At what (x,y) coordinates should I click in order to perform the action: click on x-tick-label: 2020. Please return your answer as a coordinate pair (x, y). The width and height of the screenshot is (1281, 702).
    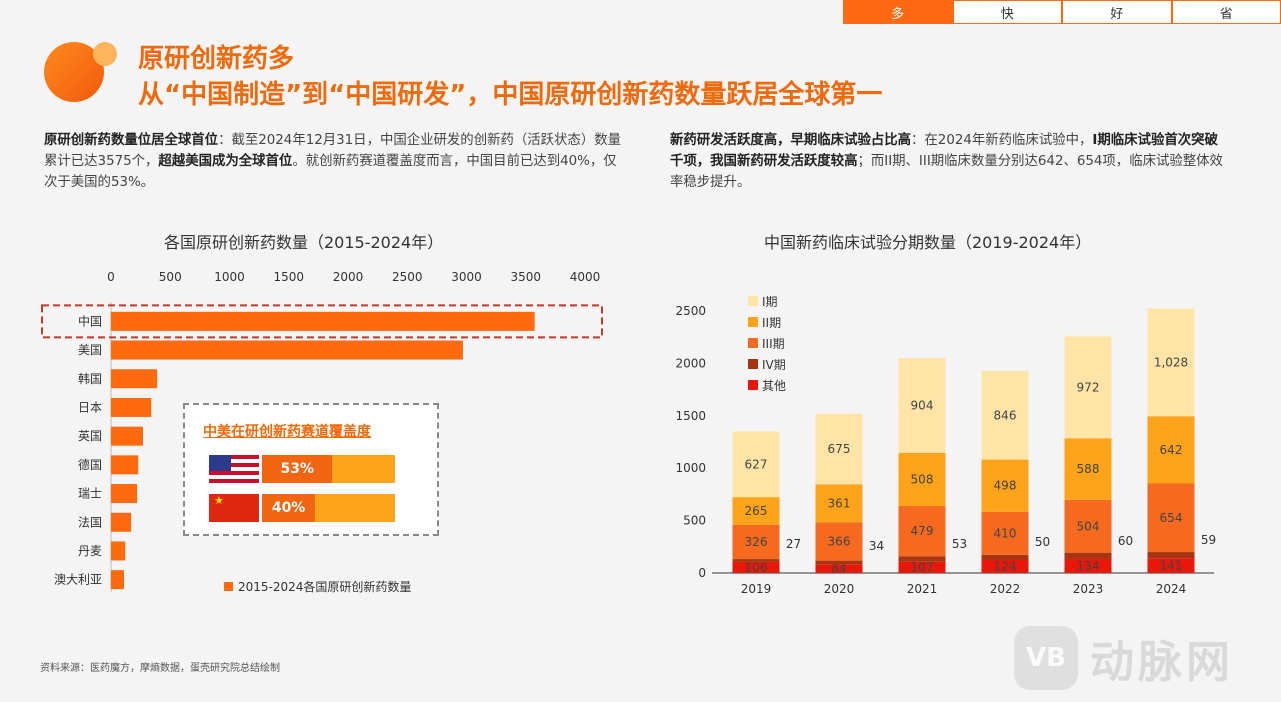
    Looking at the image, I should click on (839, 589).